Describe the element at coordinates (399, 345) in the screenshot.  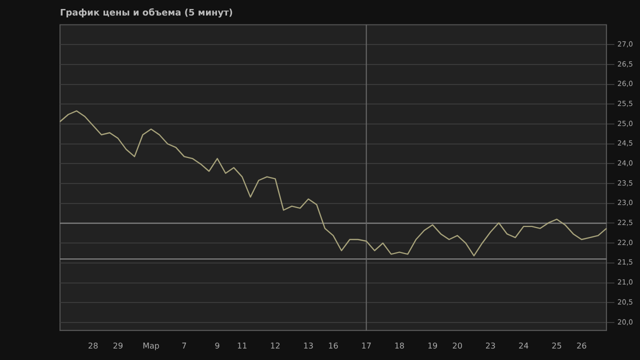
I see `x-tick-label: 18` at that location.